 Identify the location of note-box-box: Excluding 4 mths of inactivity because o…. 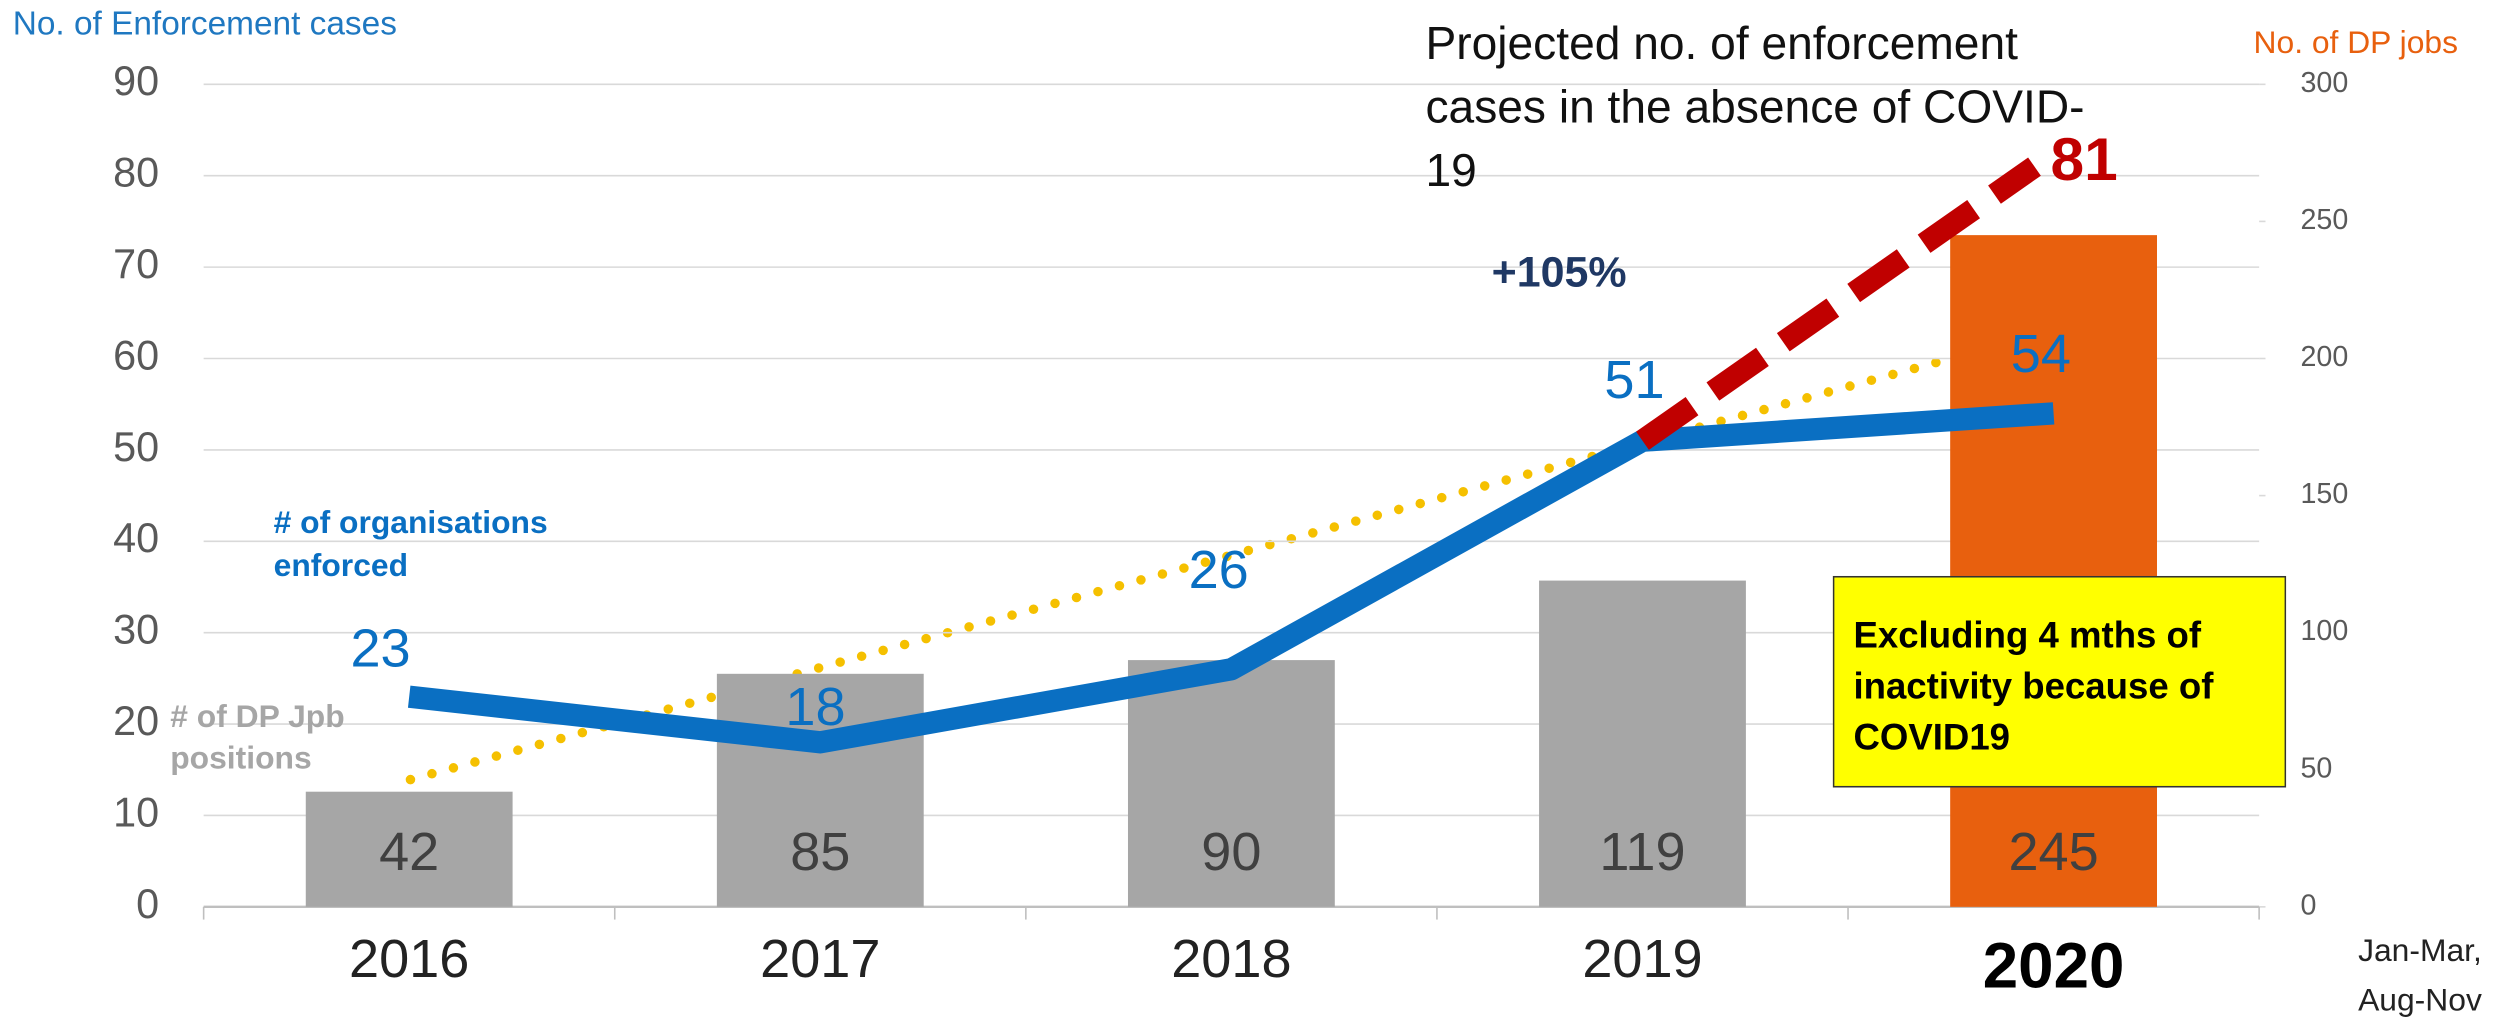
(2059, 681).